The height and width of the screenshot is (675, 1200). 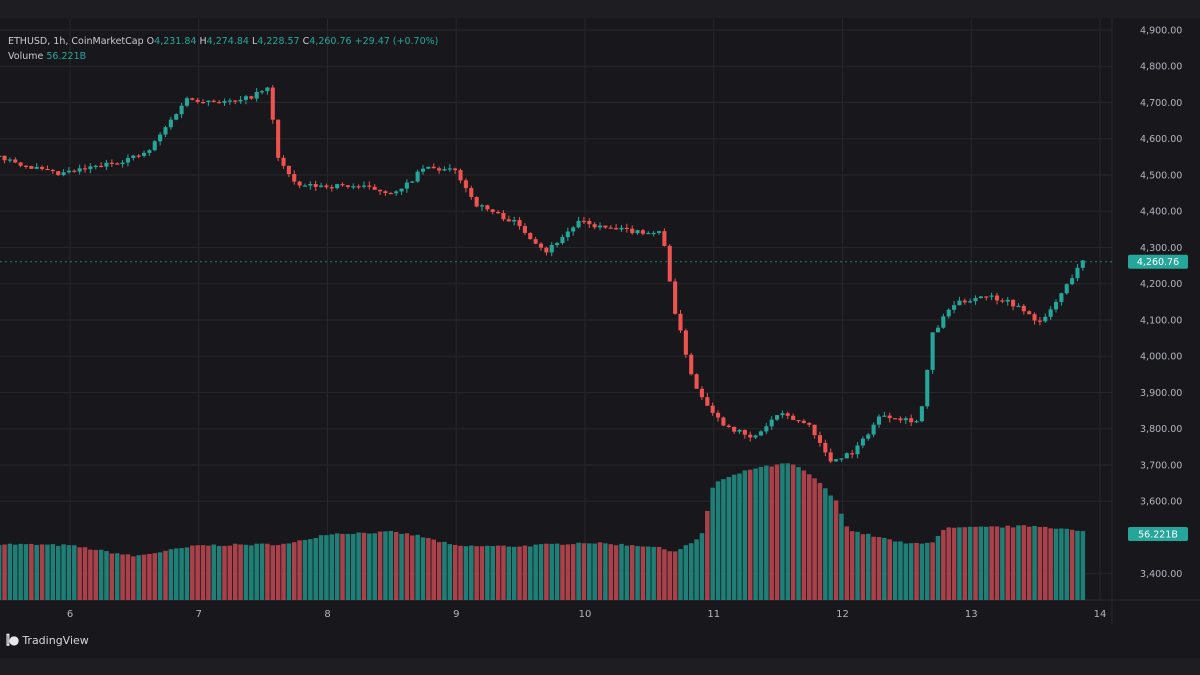 I want to click on x-tick-label: 10, so click(x=585, y=614).